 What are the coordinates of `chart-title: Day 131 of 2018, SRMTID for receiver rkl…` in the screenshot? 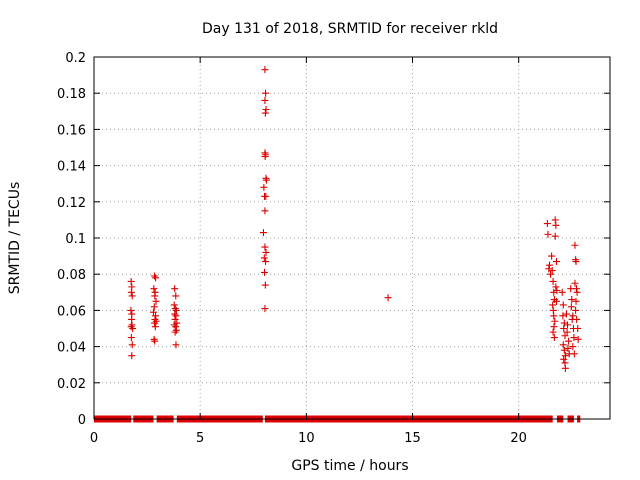 It's located at (350, 29).